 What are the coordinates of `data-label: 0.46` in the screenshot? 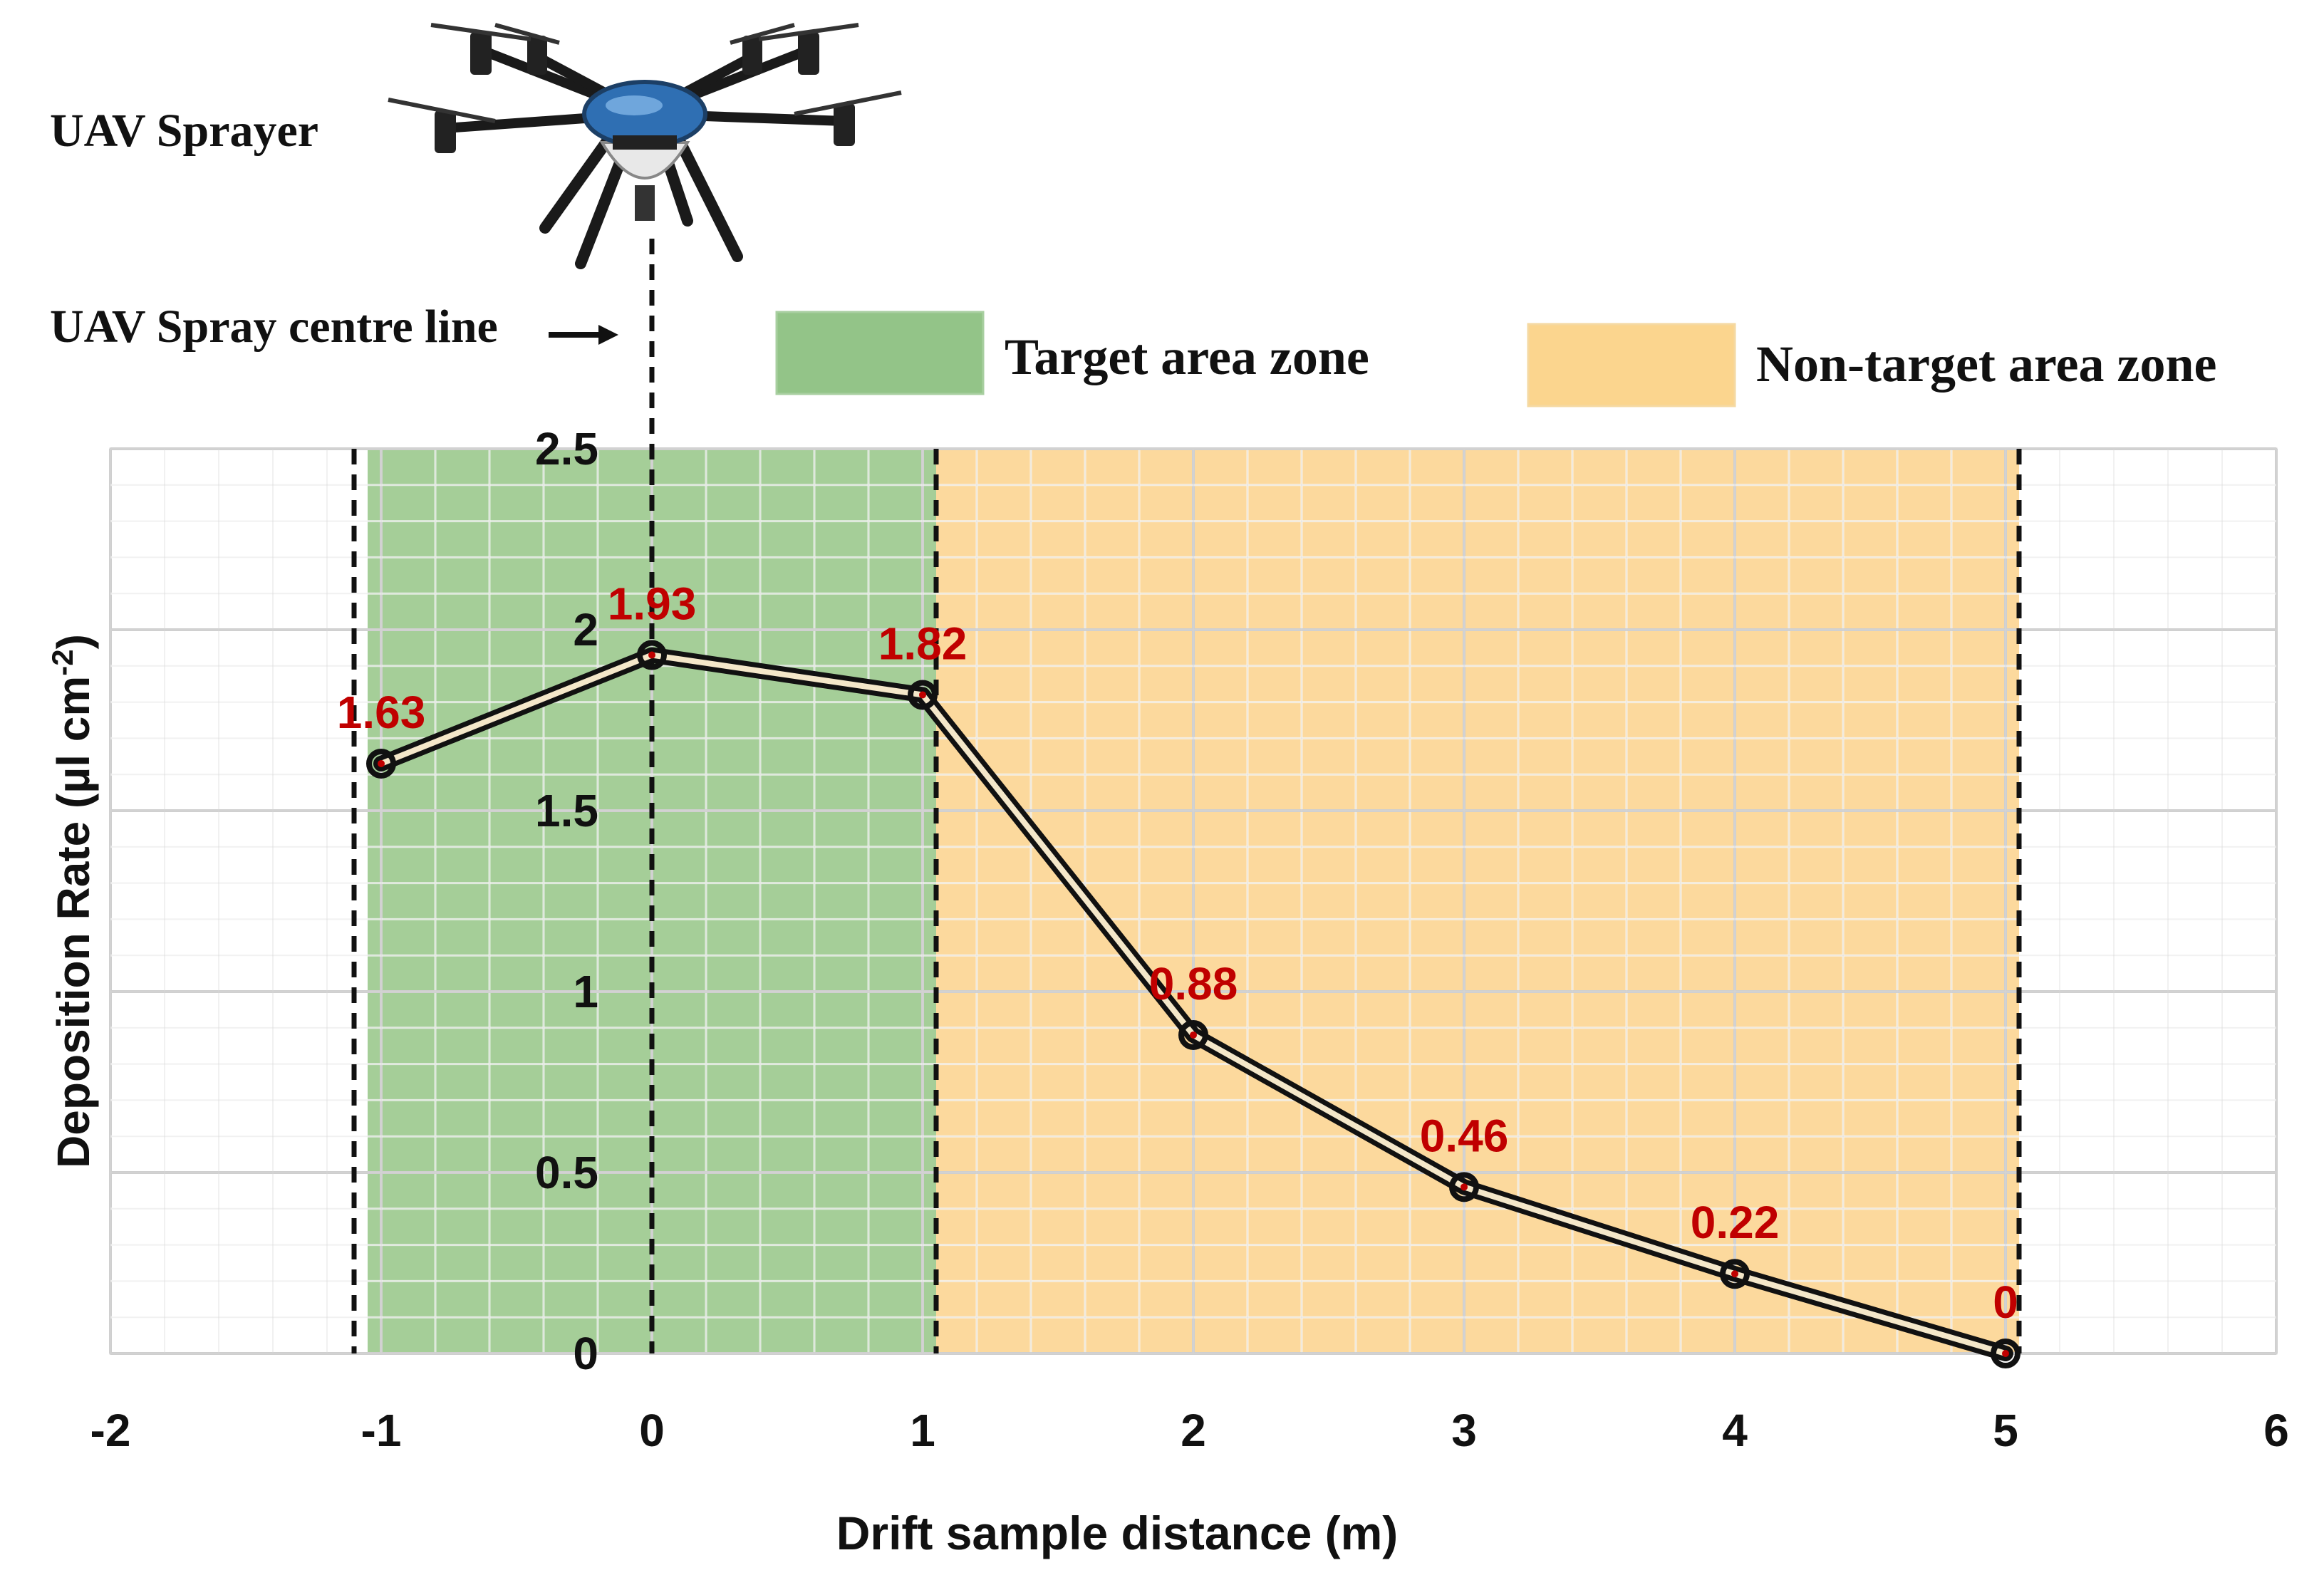 It's located at (1464, 1135).